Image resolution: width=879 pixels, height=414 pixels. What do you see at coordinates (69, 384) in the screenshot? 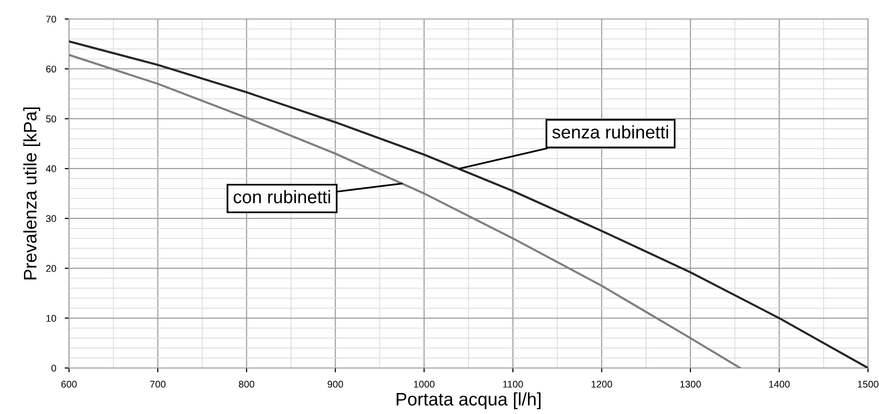
I see `x-tick-label: 600` at bounding box center [69, 384].